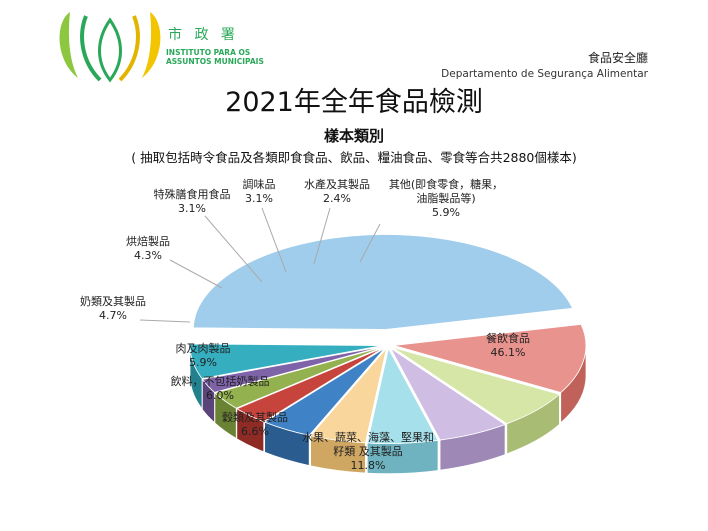 This screenshot has width=708, height=531. I want to click on slice-value-2: 6.6%, so click(255, 431).